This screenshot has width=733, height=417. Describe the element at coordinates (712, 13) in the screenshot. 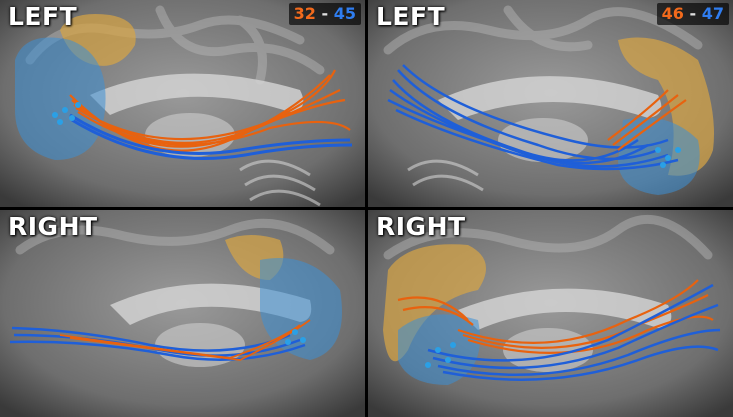

I see `region-b-number: 47` at that location.